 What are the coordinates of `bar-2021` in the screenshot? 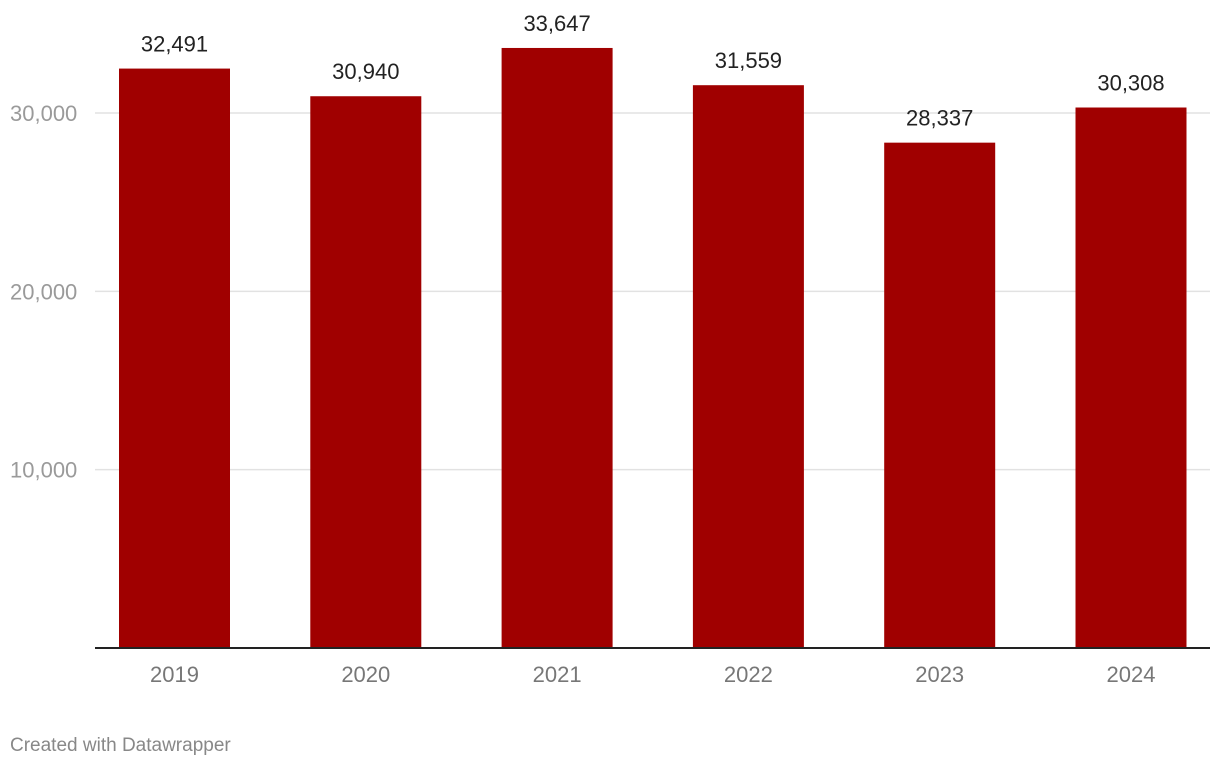 It's located at (557, 347).